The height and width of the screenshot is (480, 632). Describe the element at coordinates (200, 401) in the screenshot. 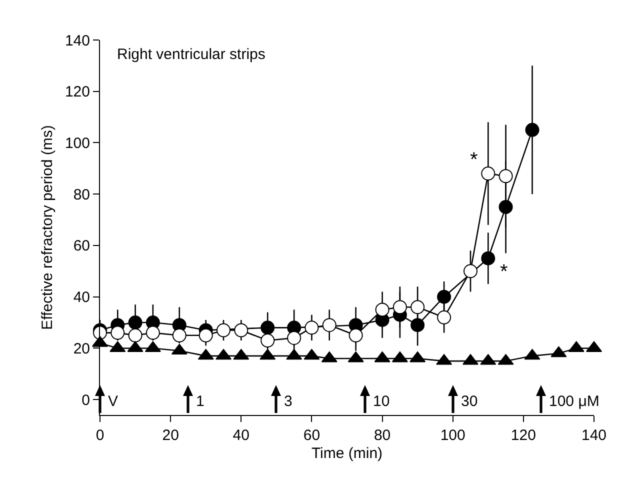

I see `annotation: 1` at that location.